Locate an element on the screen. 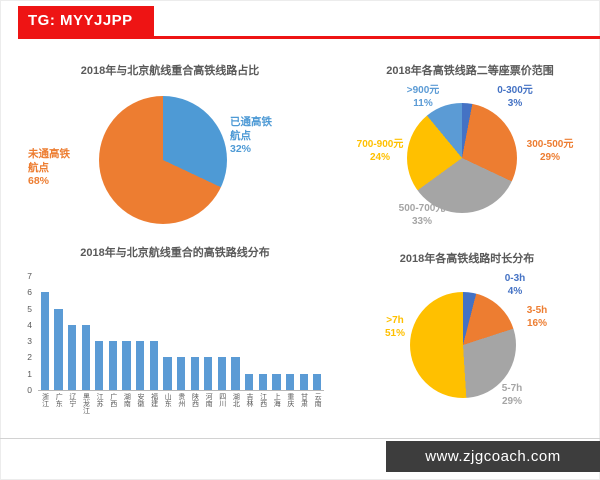 The height and width of the screenshot is (480, 600). x-axis-label: 河南 is located at coordinates (209, 400).